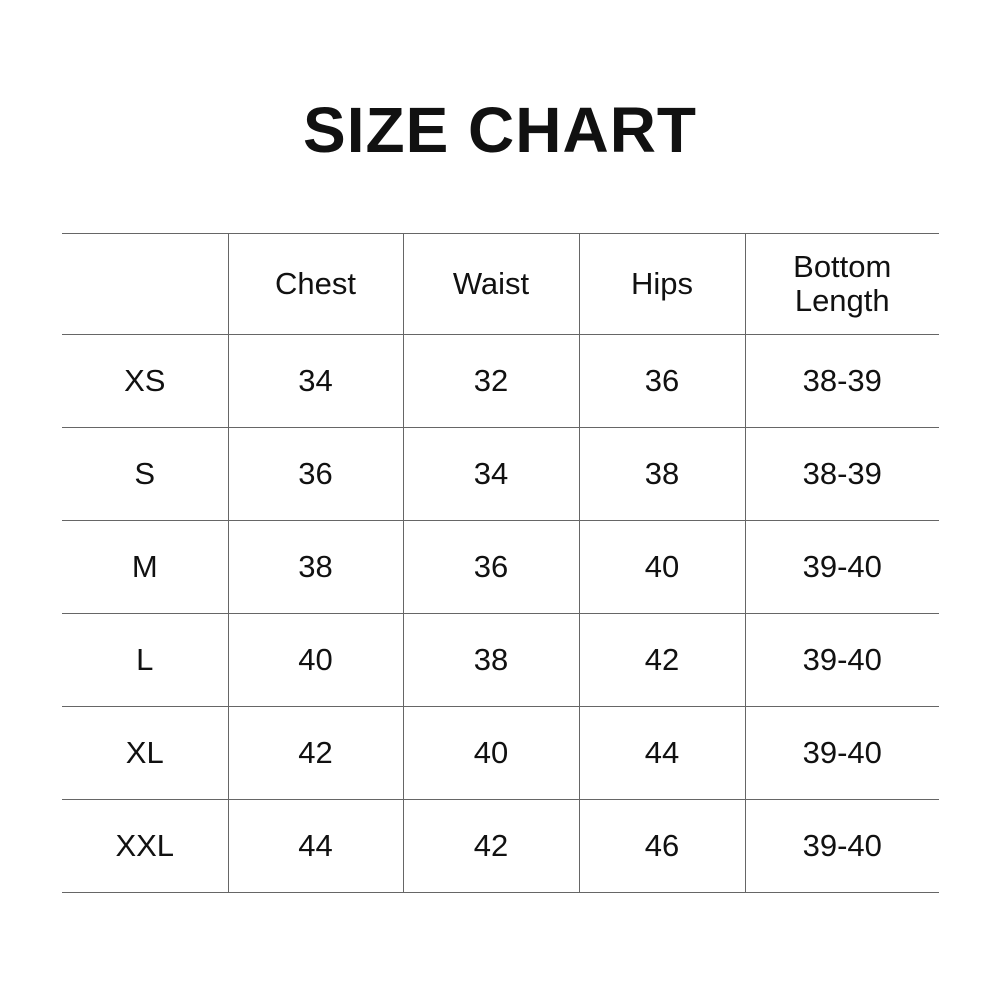 Image resolution: width=1000 pixels, height=1000 pixels. Describe the element at coordinates (315, 284) in the screenshot. I see `column-header: Chest` at that location.